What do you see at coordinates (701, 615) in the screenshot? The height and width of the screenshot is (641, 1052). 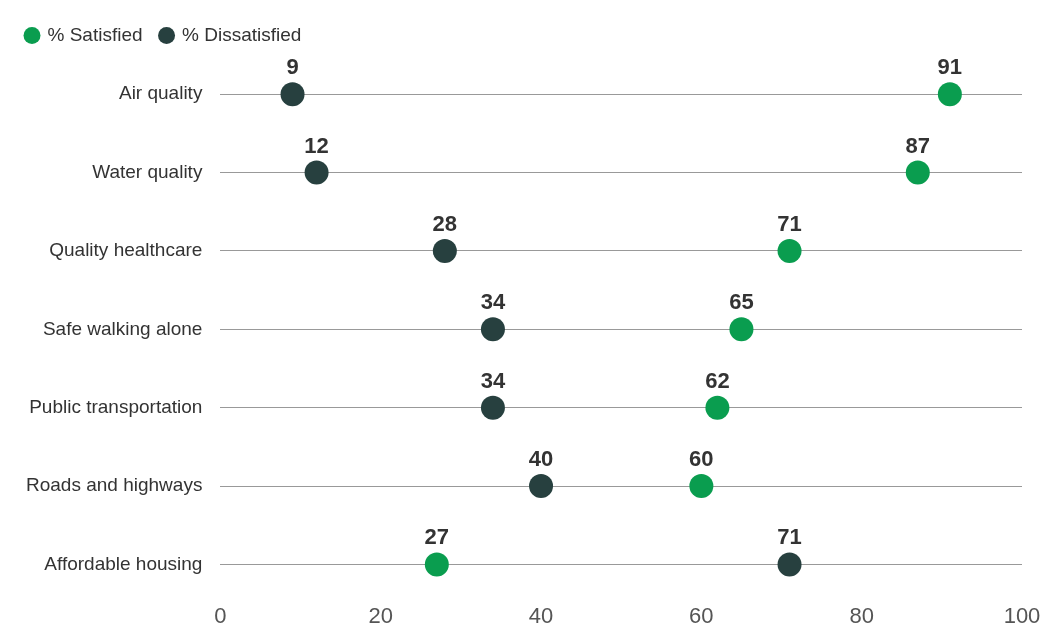 I see `x-tick-label: 60` at bounding box center [701, 615].